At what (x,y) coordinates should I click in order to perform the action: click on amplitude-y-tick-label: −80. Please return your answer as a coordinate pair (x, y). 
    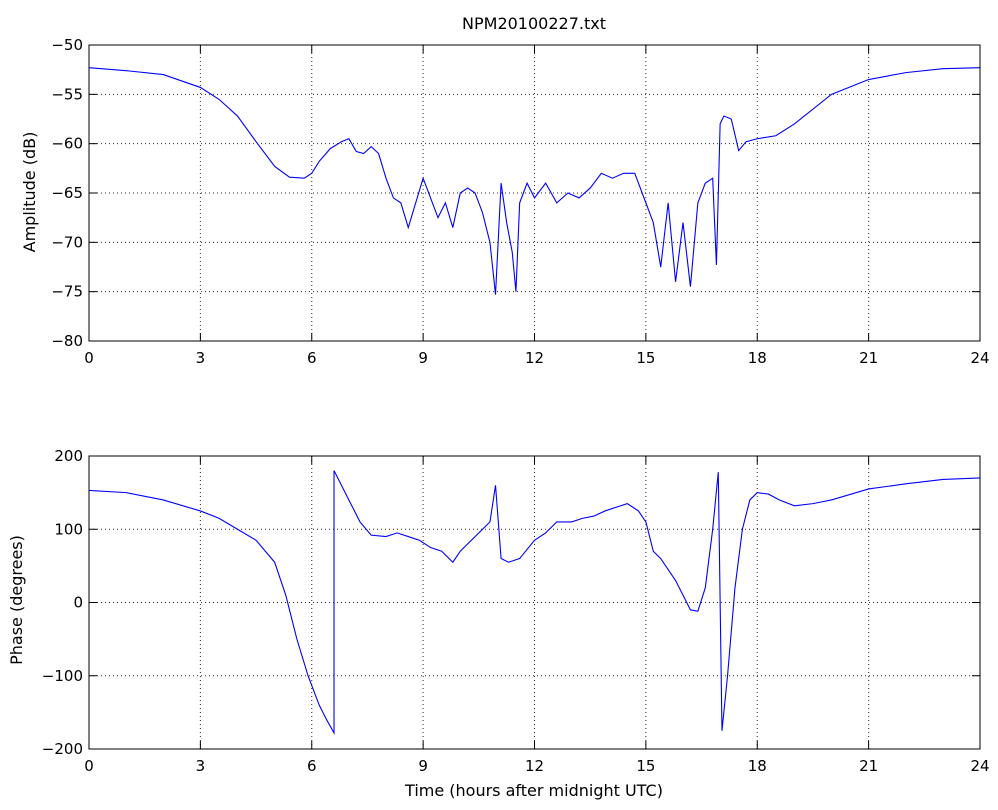
    Looking at the image, I should click on (67, 341).